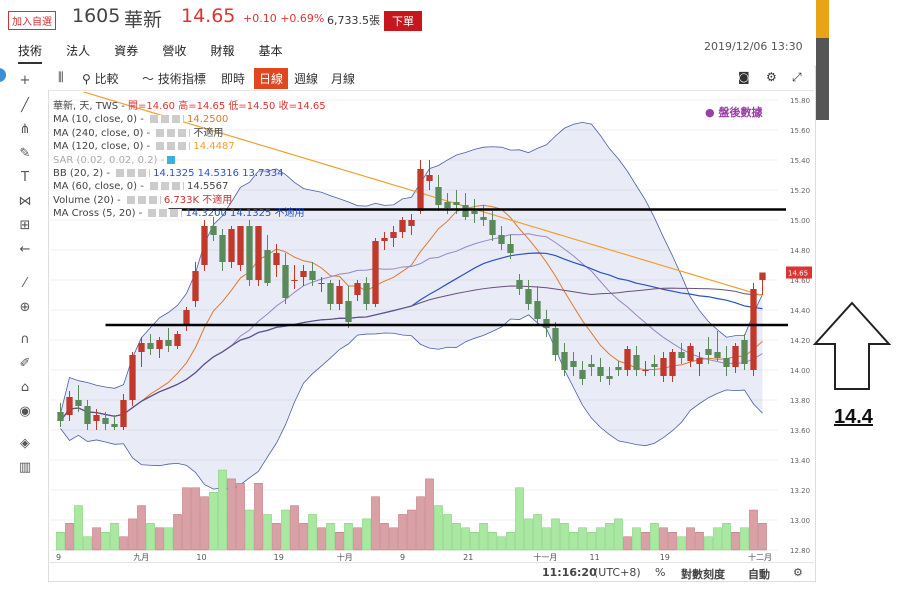  Describe the element at coordinates (32, 20) in the screenshot. I see `add-watchlist-button: 加入自選` at that location.